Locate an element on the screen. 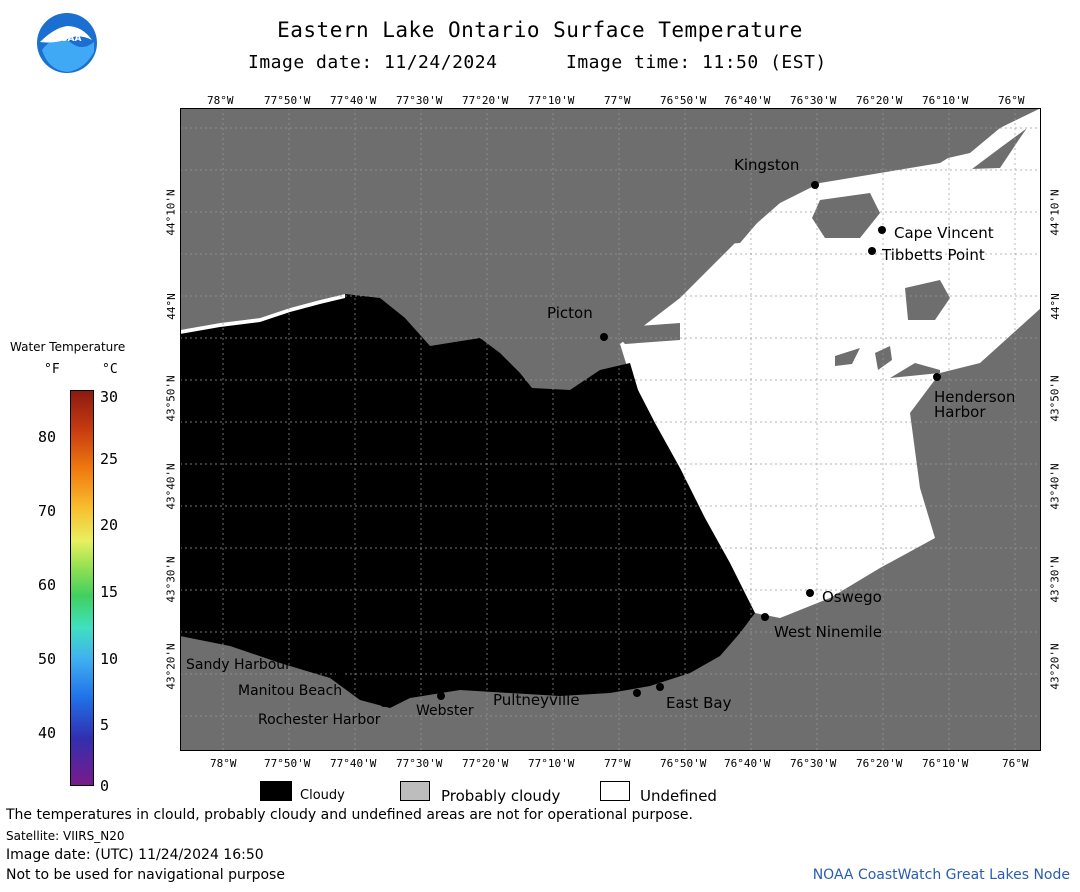 Image resolution: width=1080 pixels, height=892 pixels. c-tick: 5 is located at coordinates (105, 725).